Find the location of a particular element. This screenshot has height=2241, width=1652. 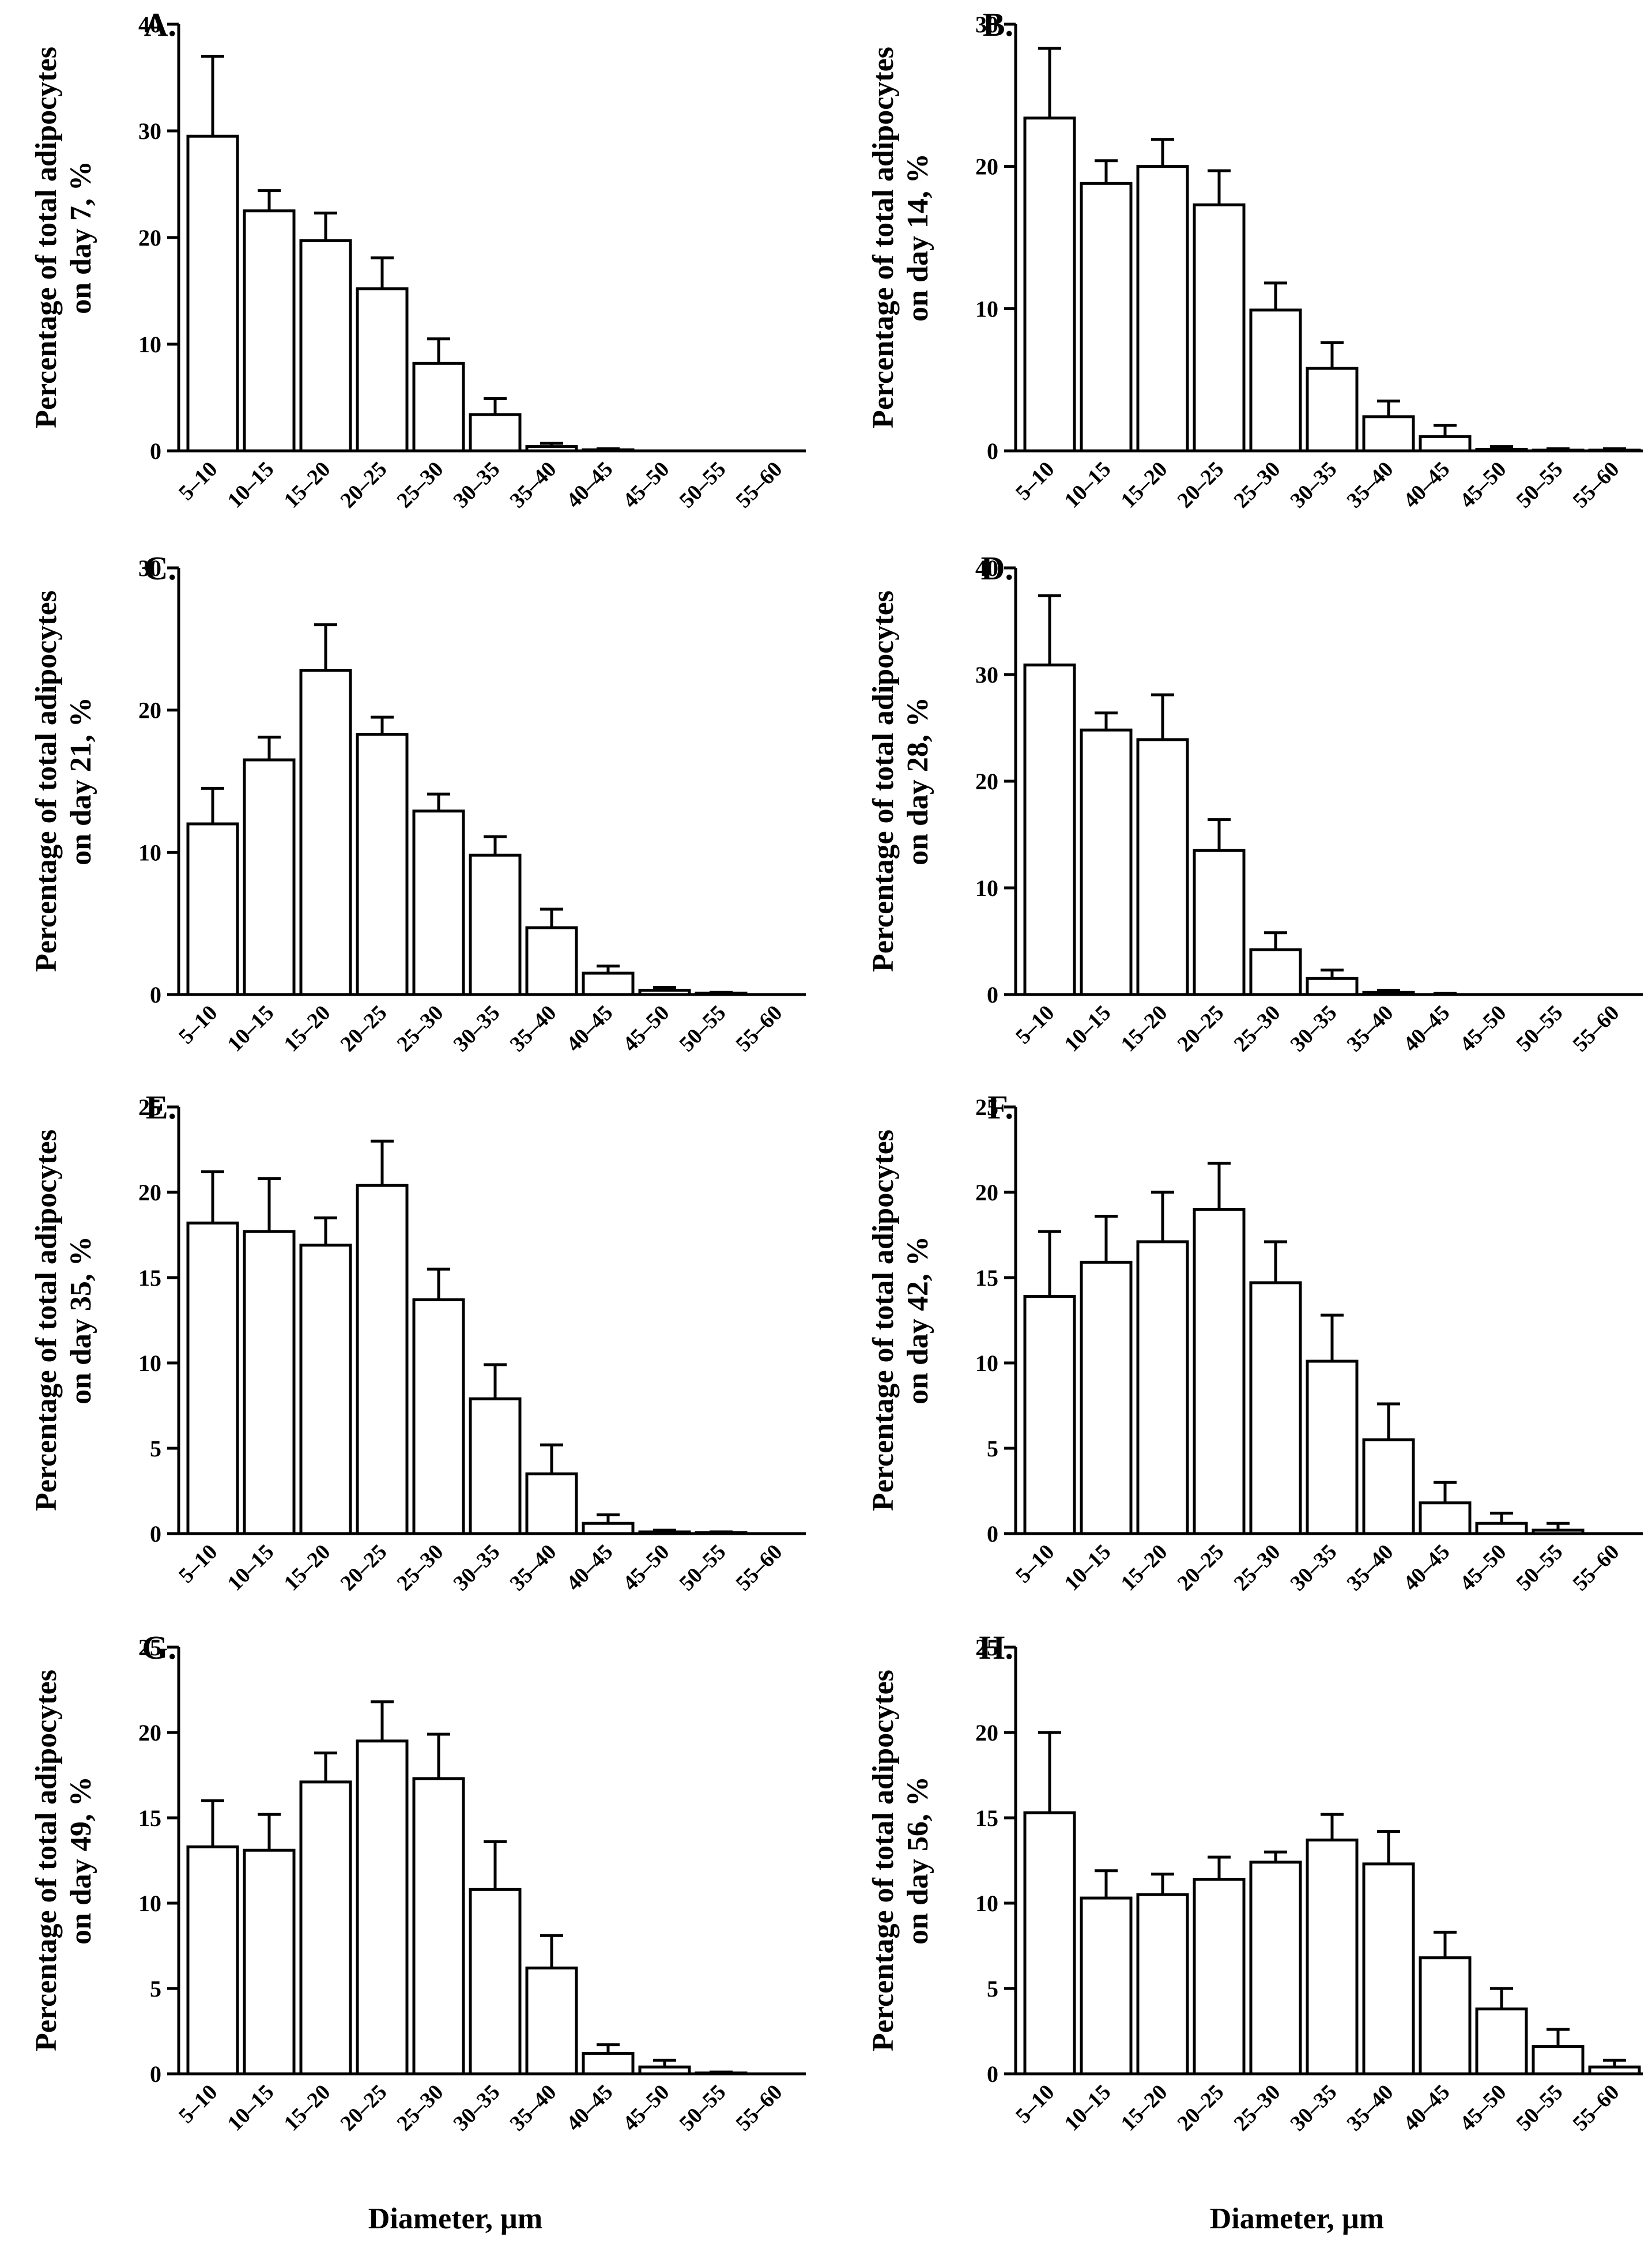

y-tick-label-g: 20 is located at coordinates (149, 1733).